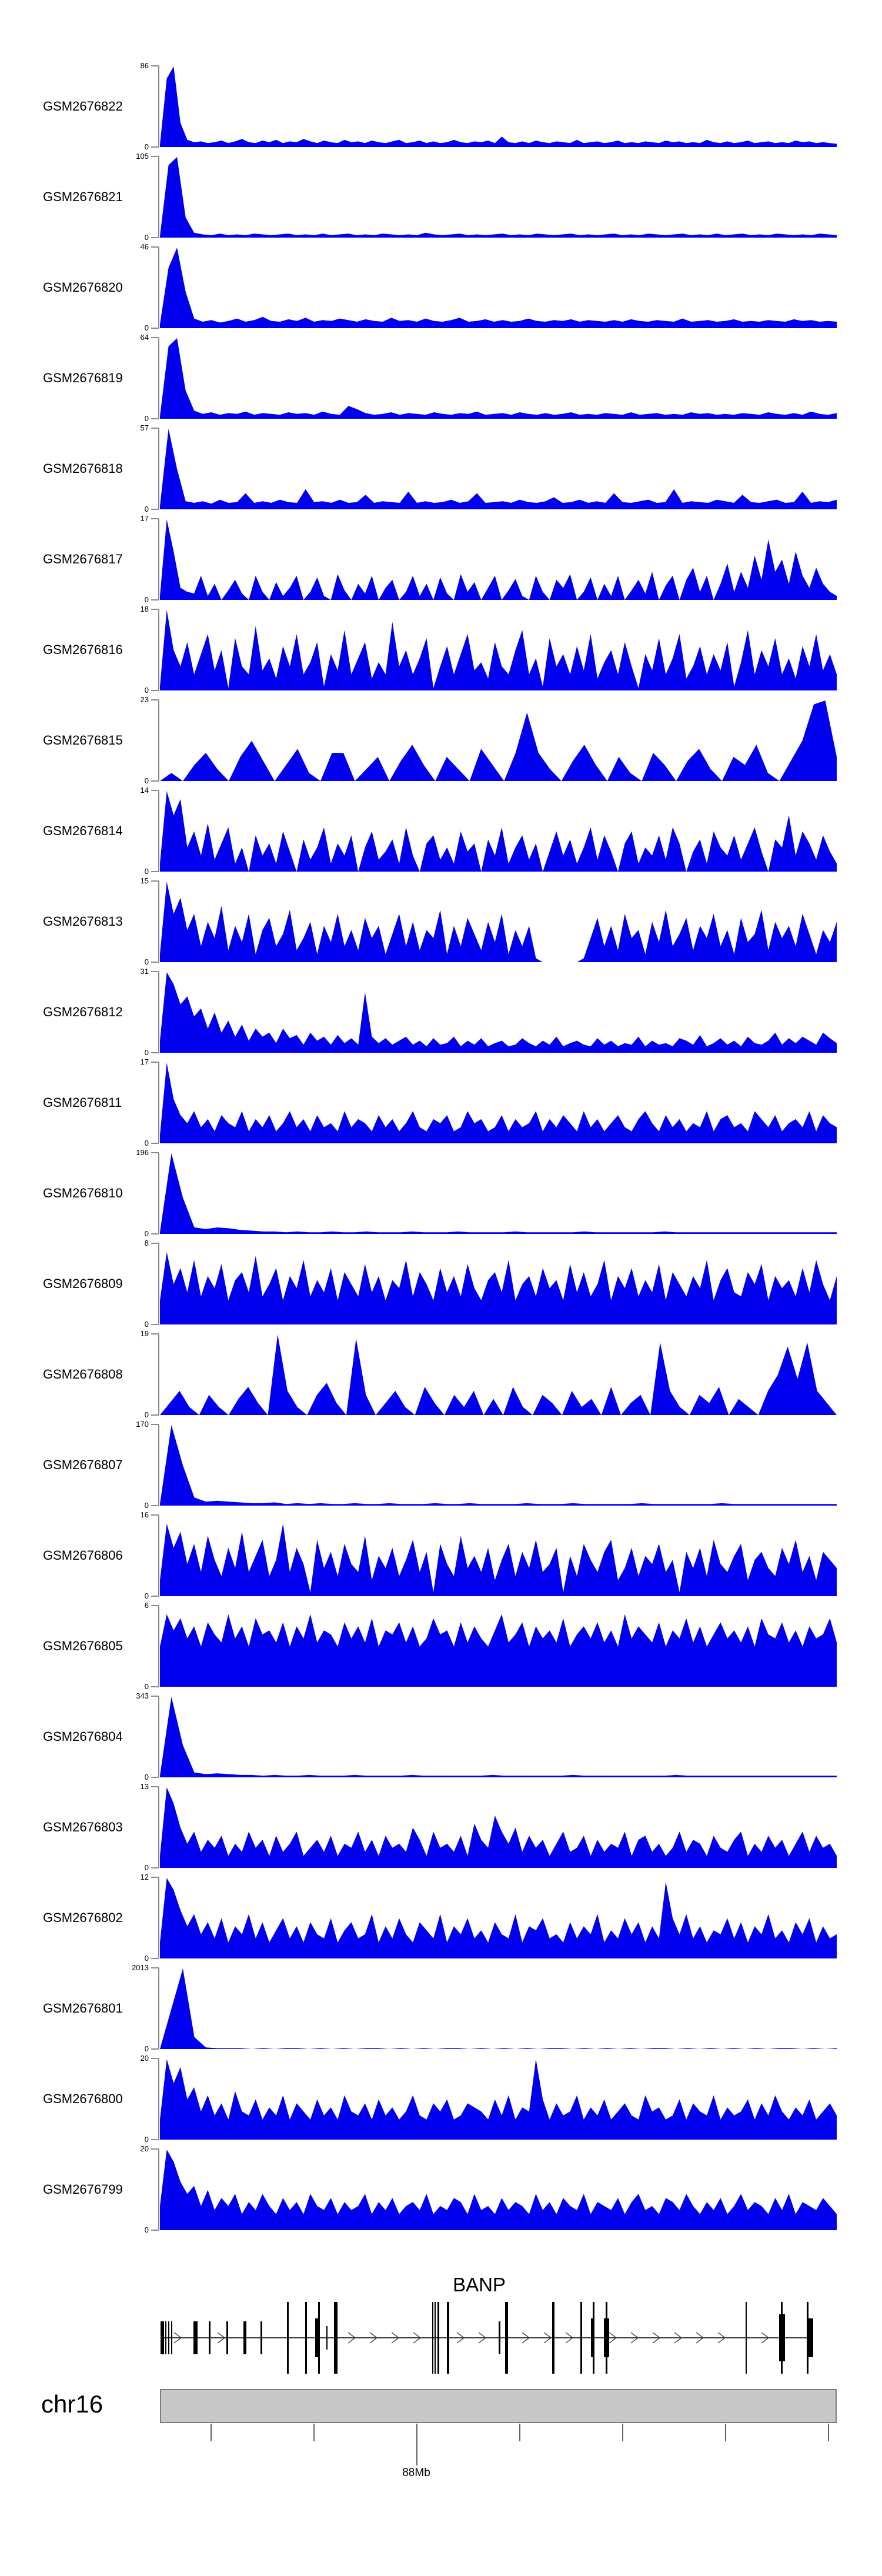 The width and height of the screenshot is (882, 2576). What do you see at coordinates (144, 1786) in the screenshot?
I see `y-axis-max-label: 13` at bounding box center [144, 1786].